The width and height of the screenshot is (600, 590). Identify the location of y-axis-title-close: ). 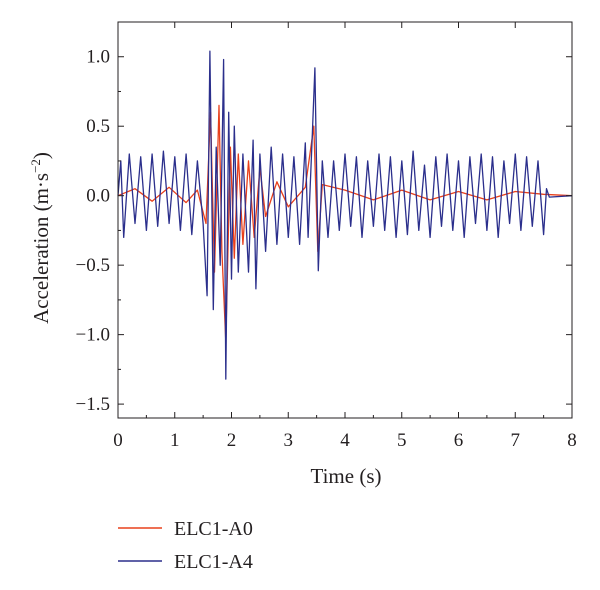
(41, 155).